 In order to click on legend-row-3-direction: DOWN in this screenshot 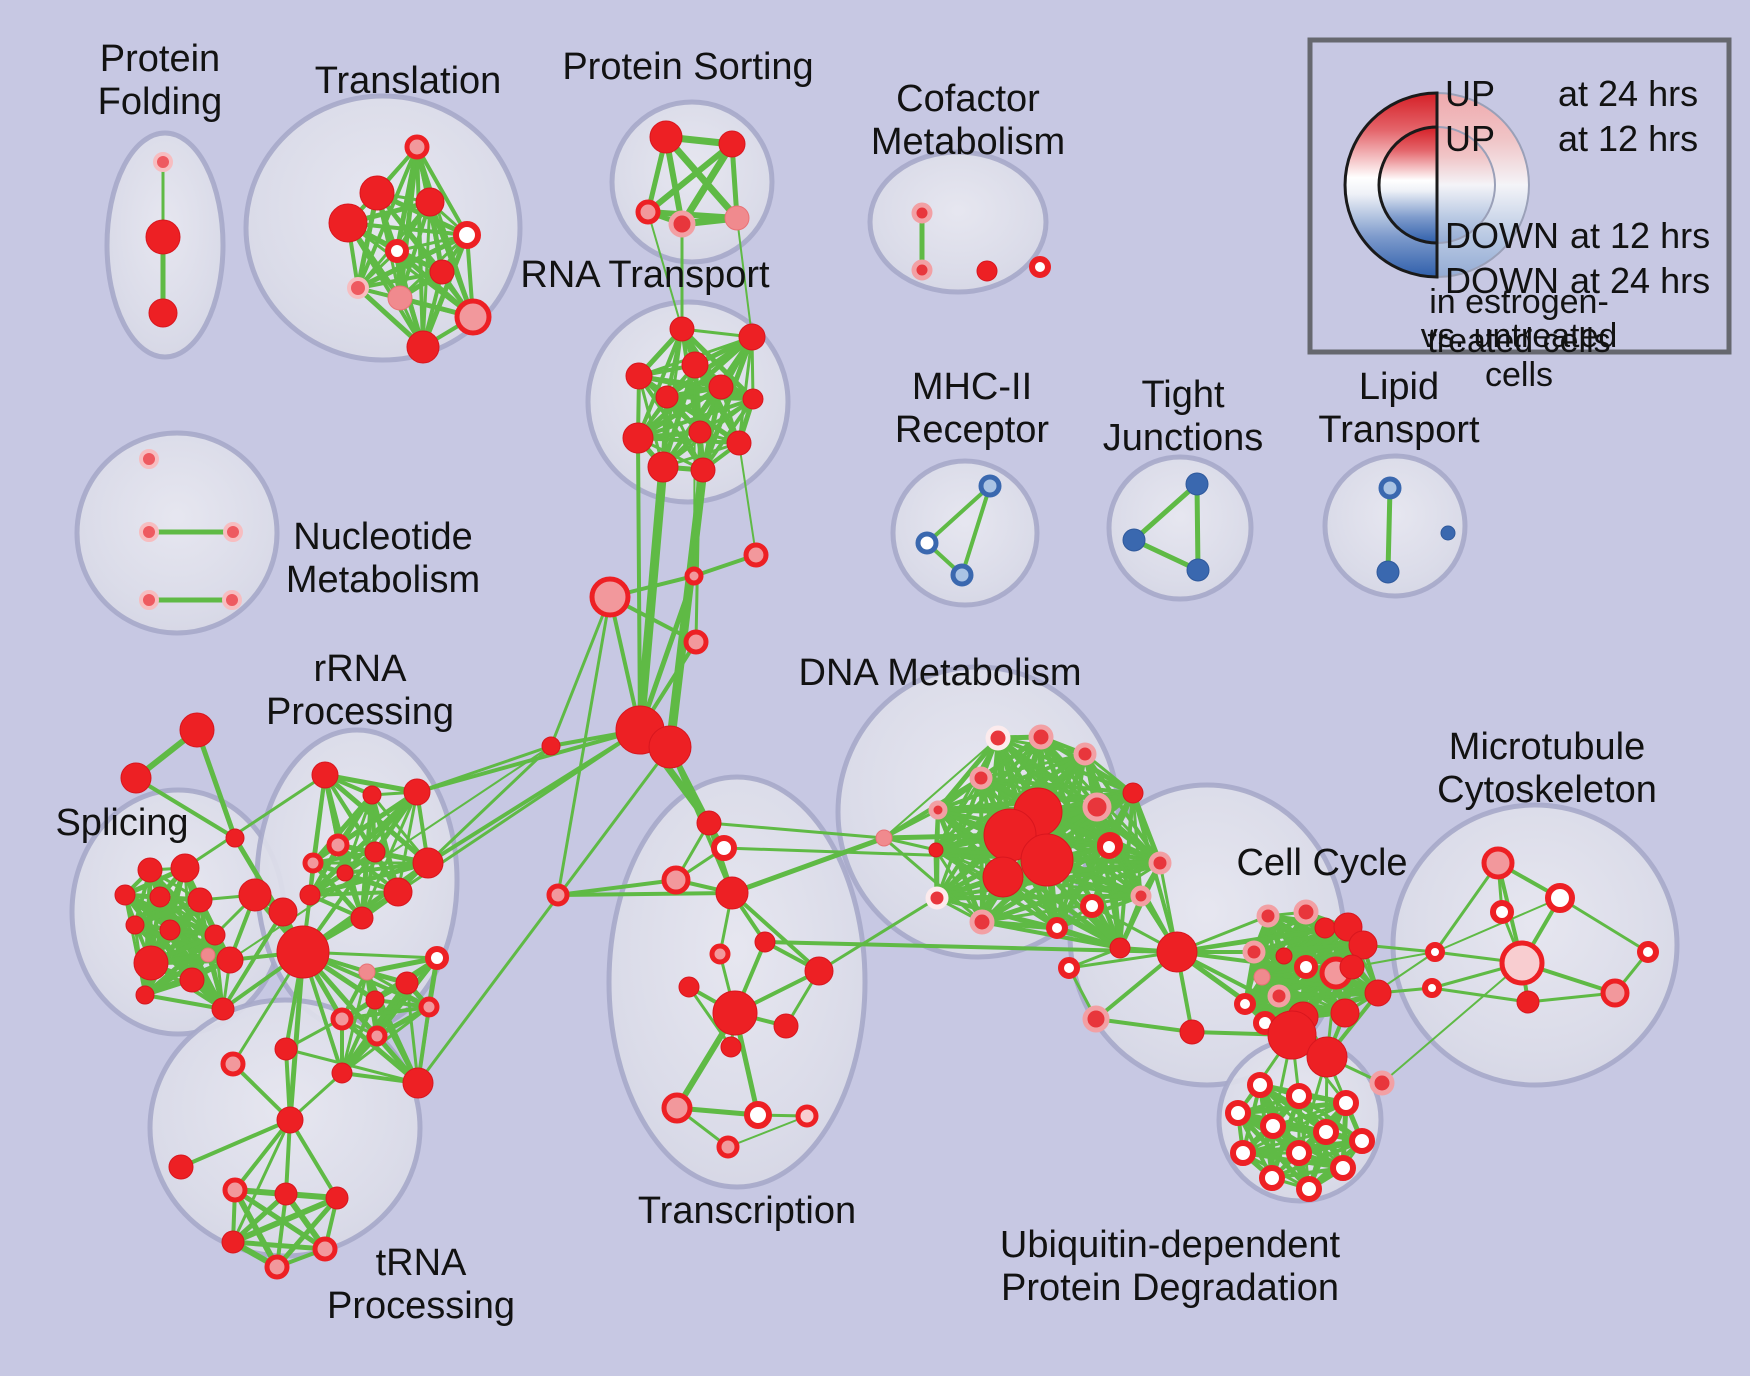, I will do `click(1502, 280)`.